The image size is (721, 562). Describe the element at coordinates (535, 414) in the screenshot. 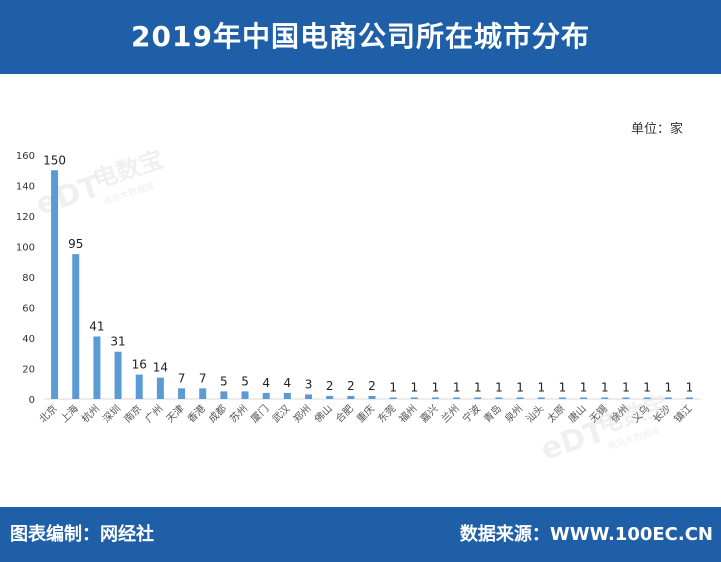

I see `x-tick-label: 汕头` at that location.